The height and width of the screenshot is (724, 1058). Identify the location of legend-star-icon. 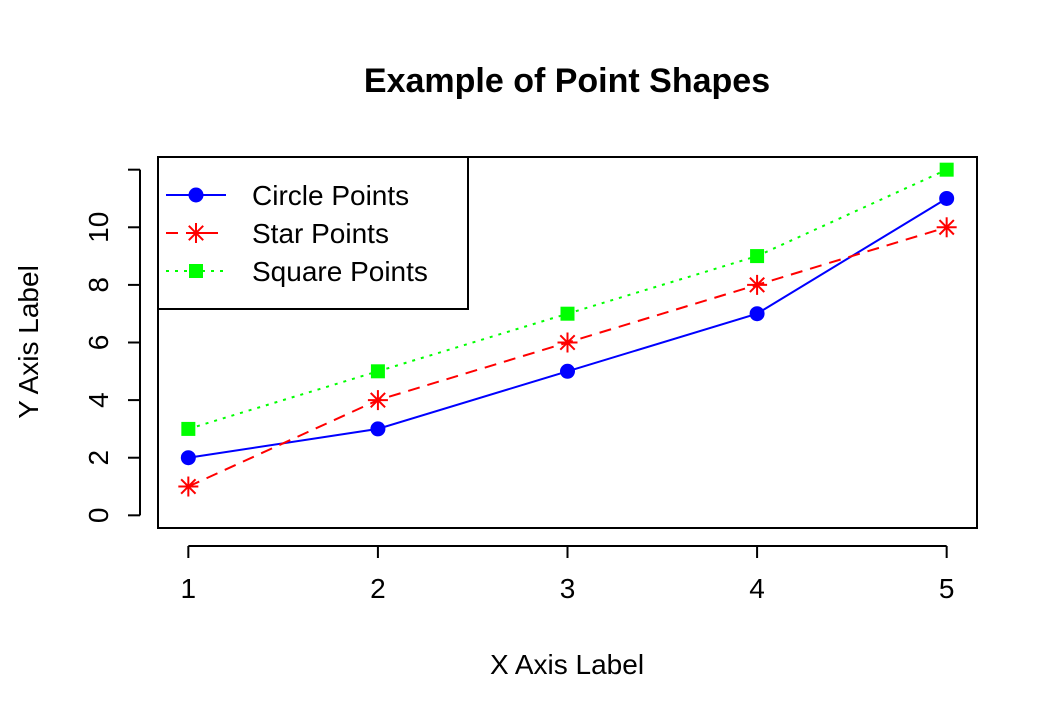
(196, 233).